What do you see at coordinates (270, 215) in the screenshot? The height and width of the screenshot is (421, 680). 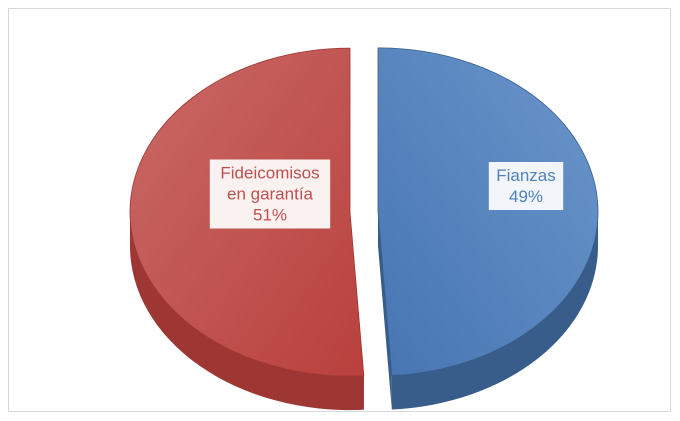 I see `data-label-percent: 51%` at bounding box center [270, 215].